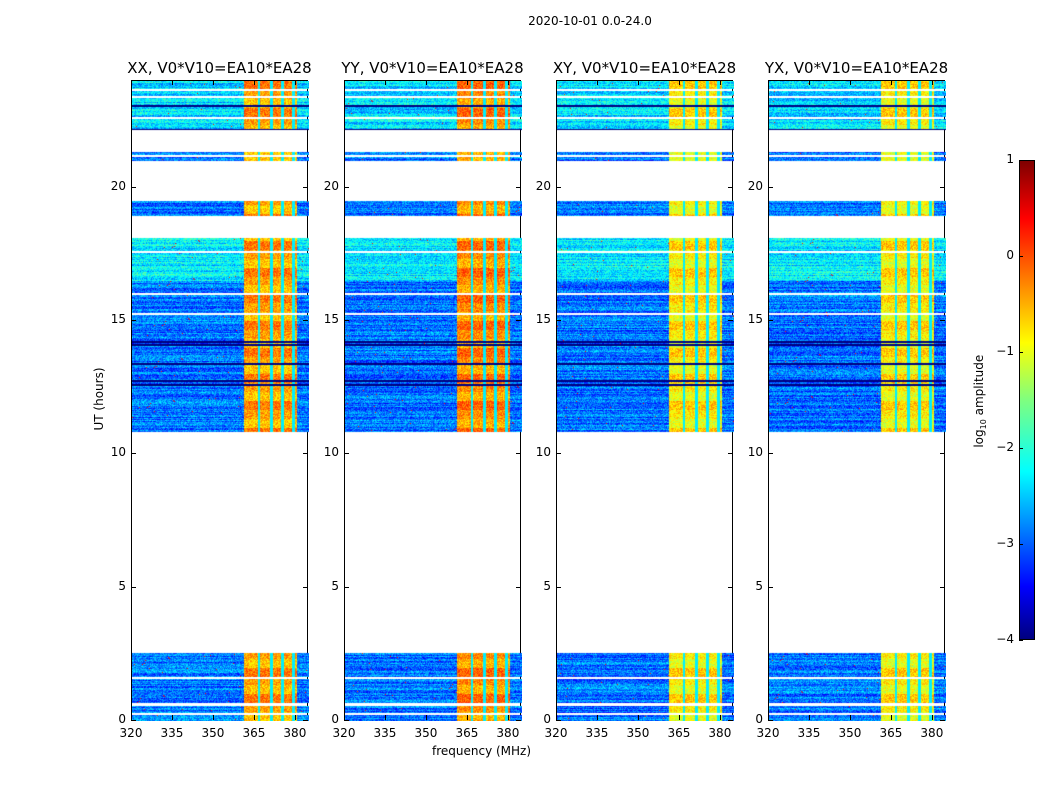 The width and height of the screenshot is (1050, 800). Describe the element at coordinates (1005, 639) in the screenshot. I see `colorbar-tick-label: −4` at that location.